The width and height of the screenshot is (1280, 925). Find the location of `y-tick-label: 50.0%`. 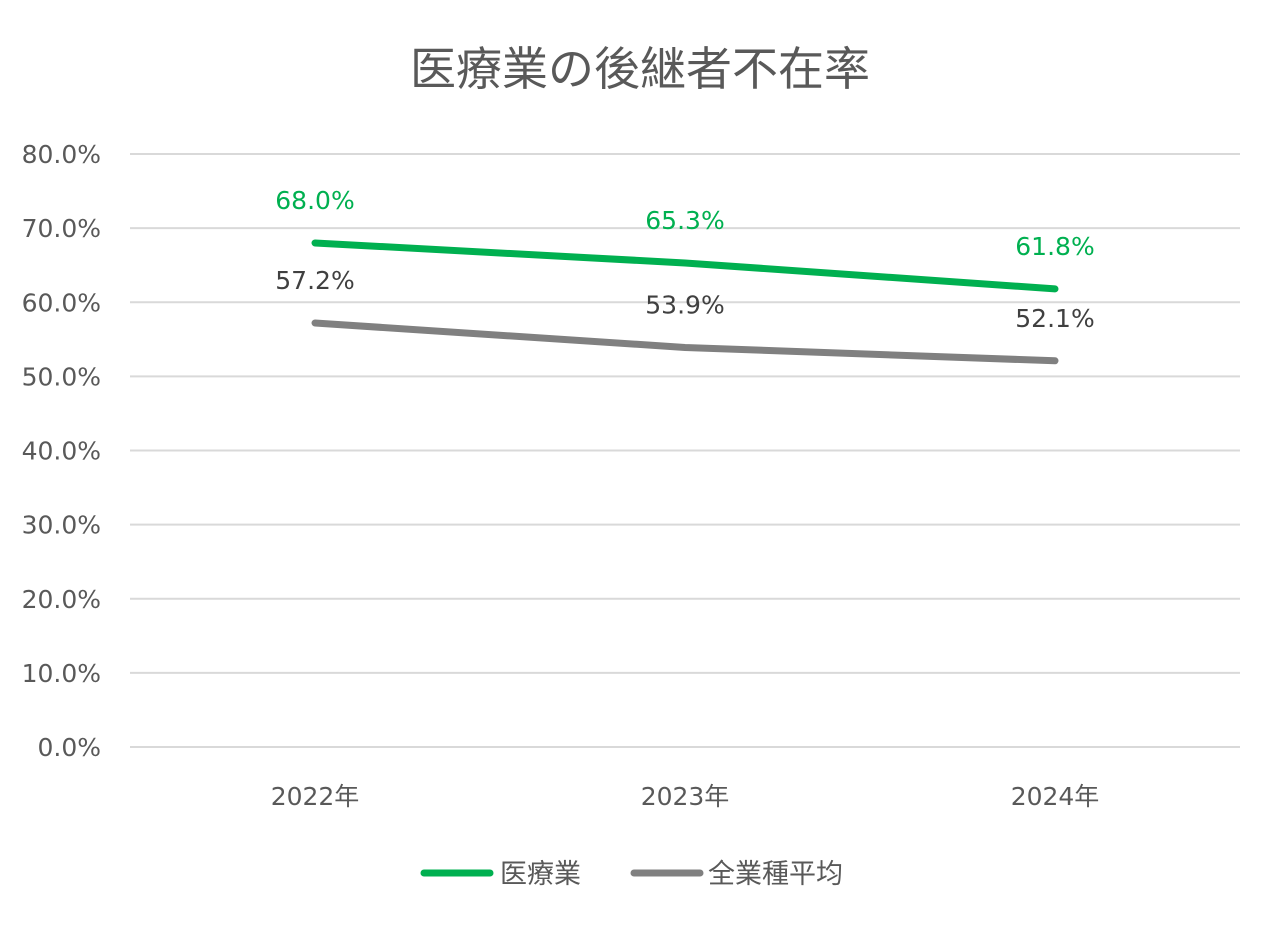

y-tick-label: 50.0% is located at coordinates (61, 376).